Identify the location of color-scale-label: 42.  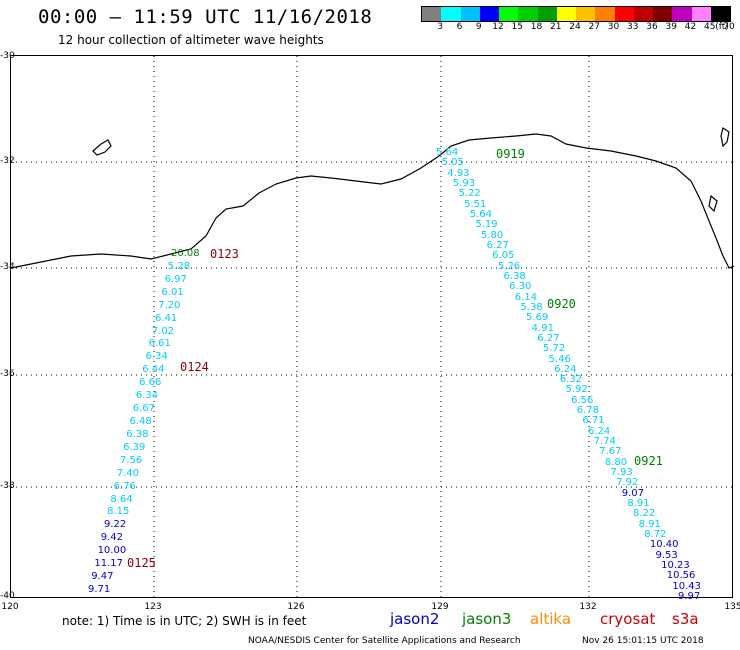
(690, 27).